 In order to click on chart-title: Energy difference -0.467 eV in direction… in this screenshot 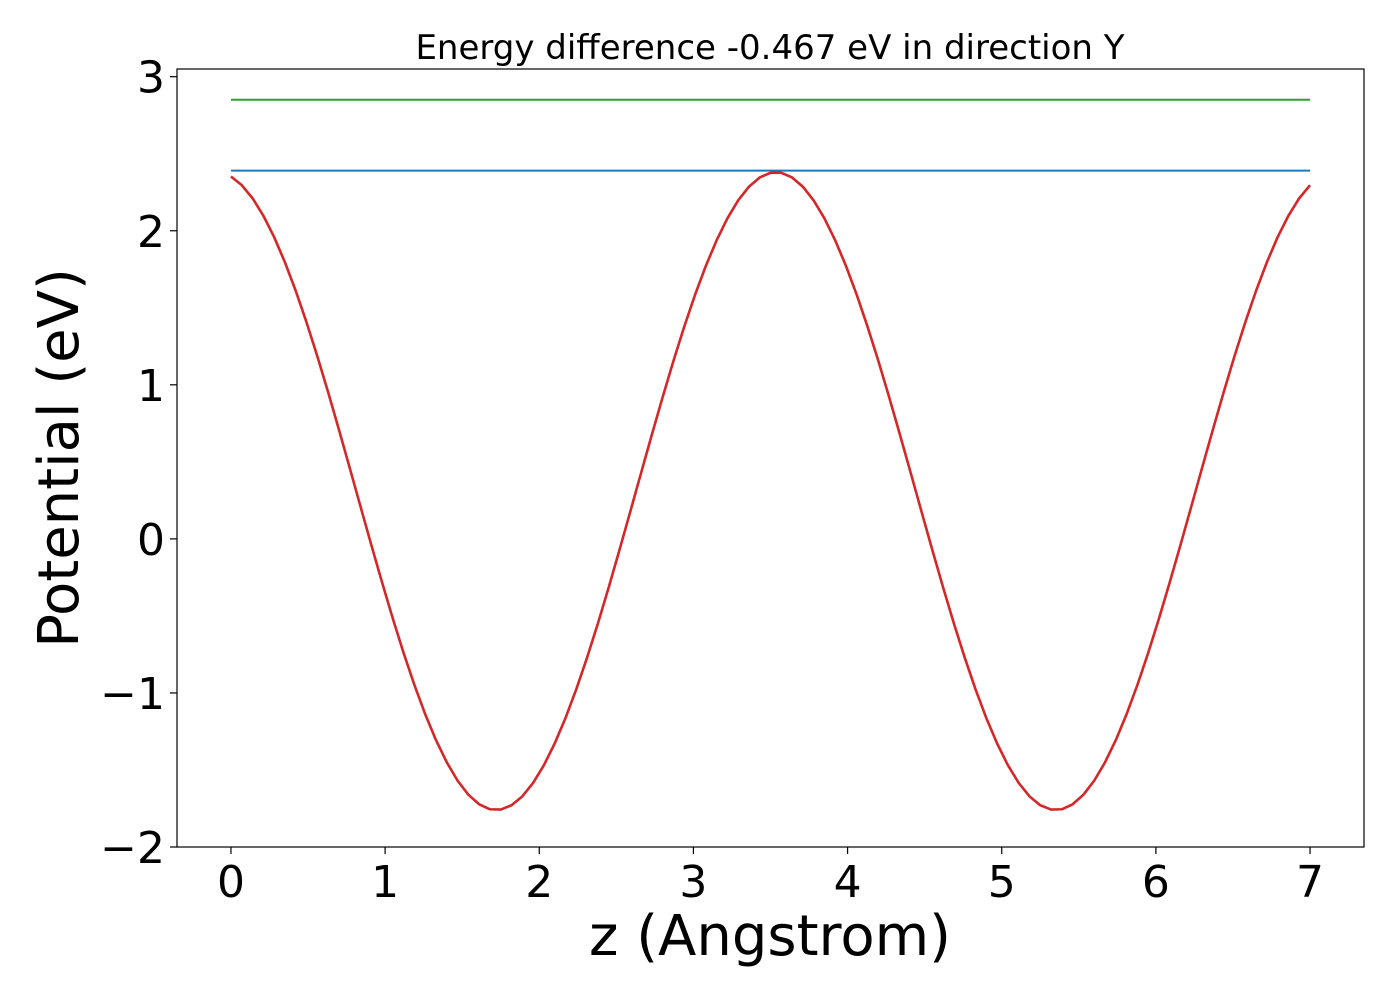, I will do `click(769, 48)`.